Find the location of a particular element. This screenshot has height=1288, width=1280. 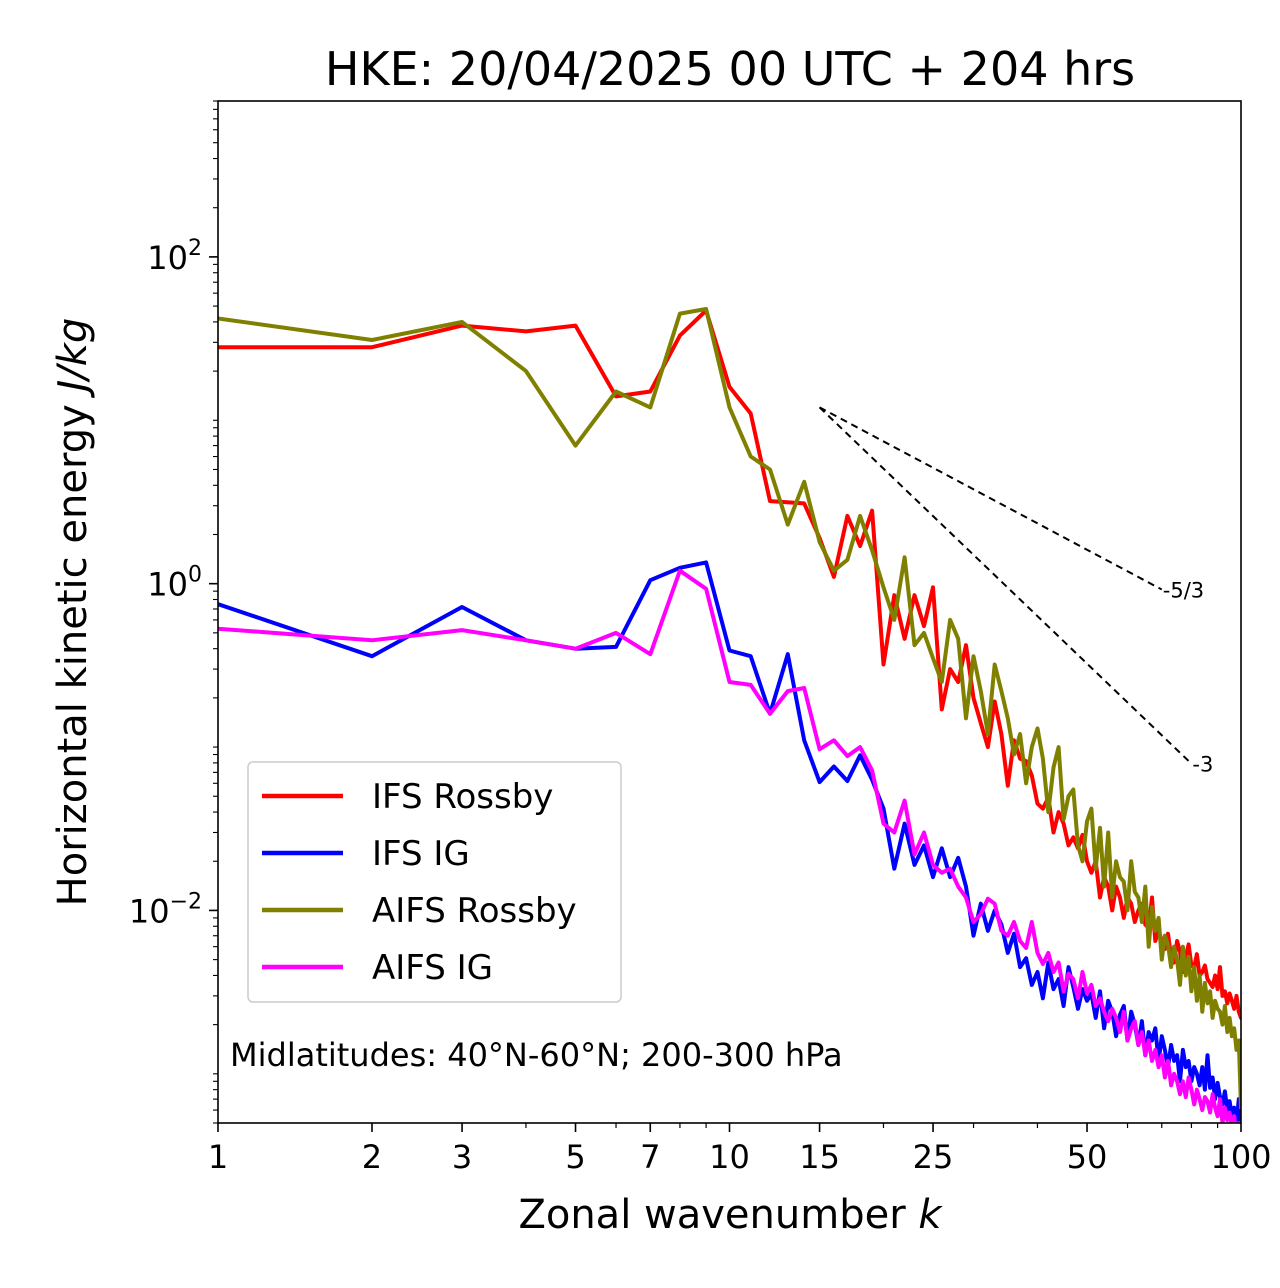

chart-title: HKE: 20/04/2025 00 UTC + 204 hrs is located at coordinates (730, 69).